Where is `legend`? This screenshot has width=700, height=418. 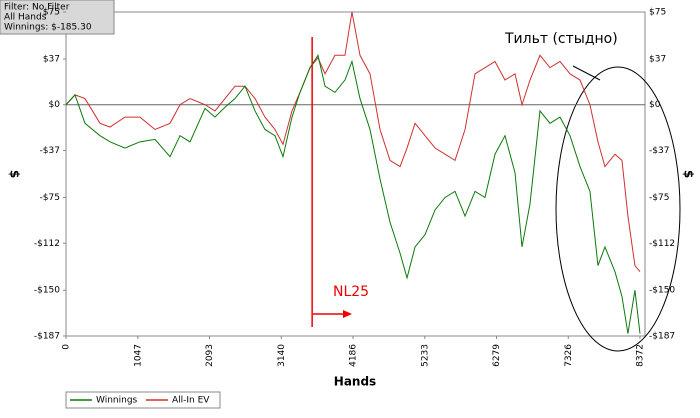 legend is located at coordinates (143, 400).